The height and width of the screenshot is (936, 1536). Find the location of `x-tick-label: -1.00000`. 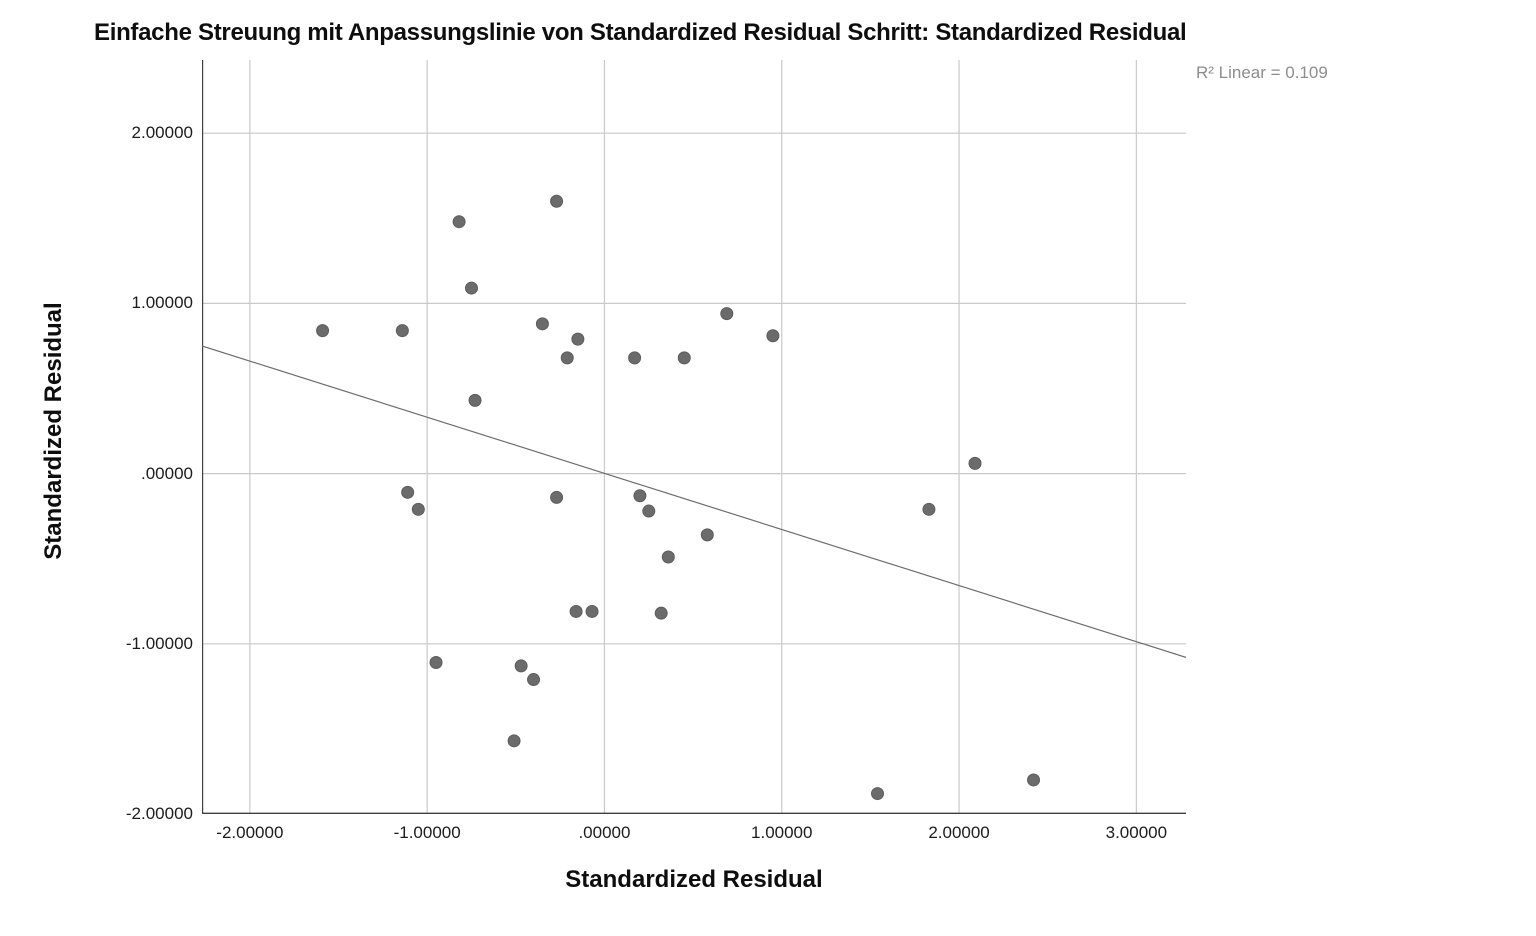

x-tick-label: -1.00000 is located at coordinates (427, 832).